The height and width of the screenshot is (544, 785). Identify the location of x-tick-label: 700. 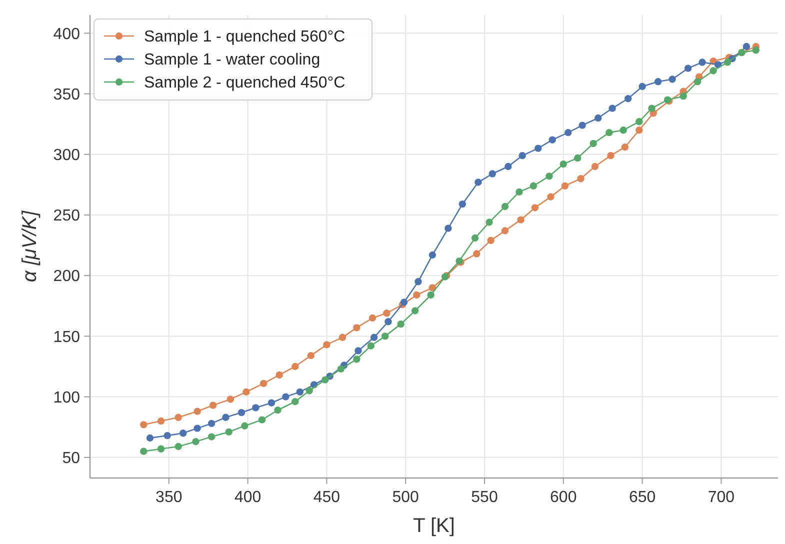
(721, 497).